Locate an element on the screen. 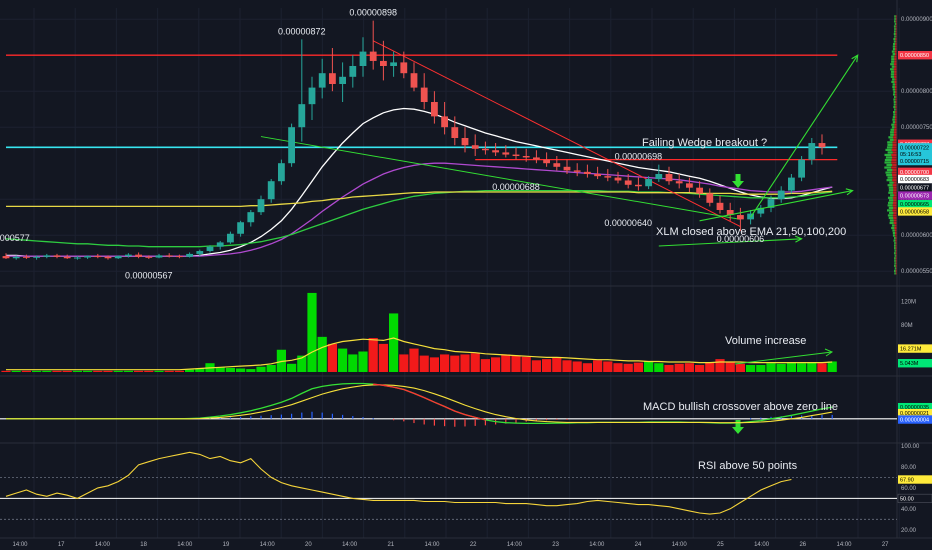 Image resolution: width=932 pixels, height=550 pixels. price-label: 0.00000698 is located at coordinates (639, 157).